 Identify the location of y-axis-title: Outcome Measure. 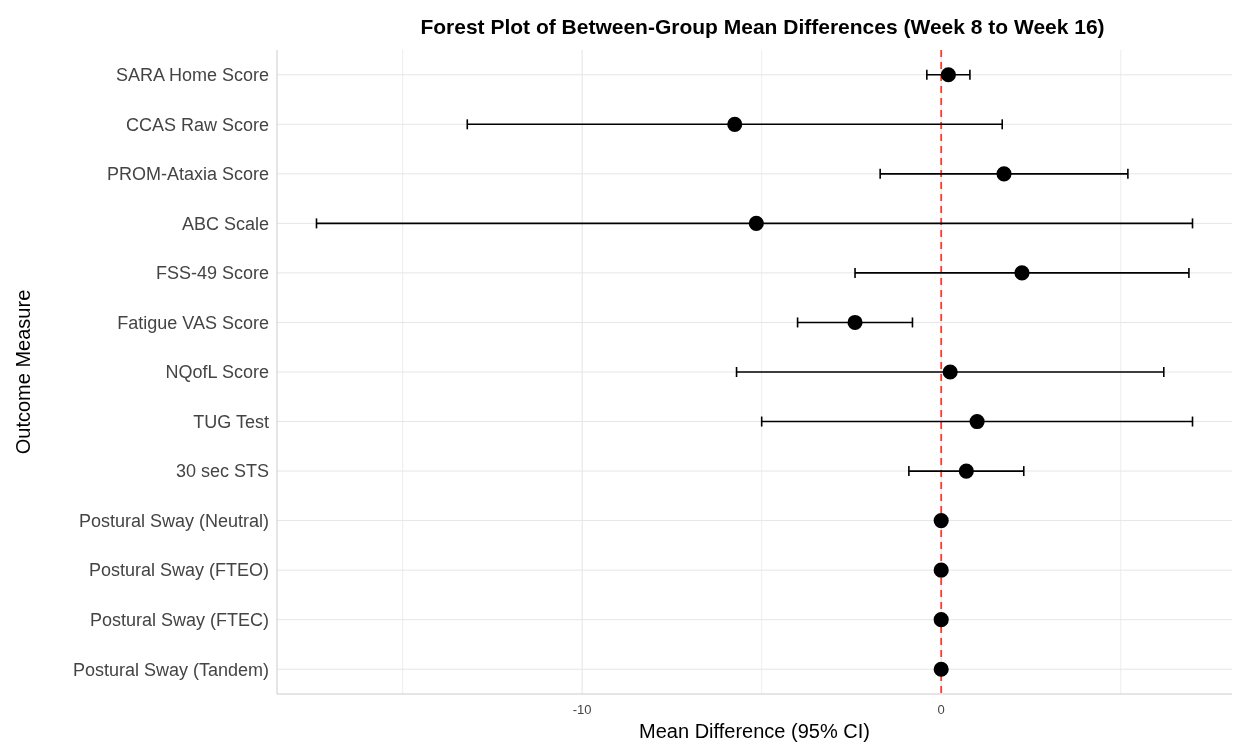
(23, 372).